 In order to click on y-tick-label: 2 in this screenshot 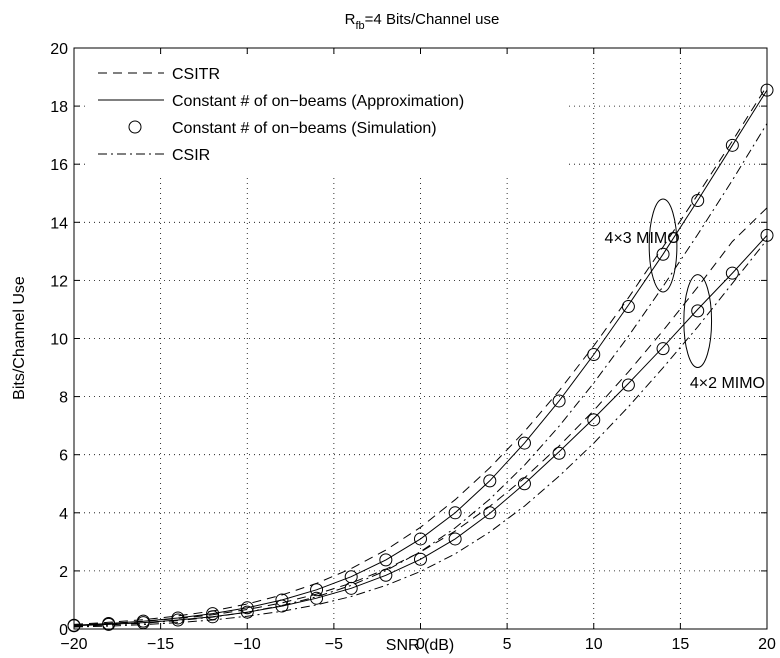, I will do `click(63, 572)`.